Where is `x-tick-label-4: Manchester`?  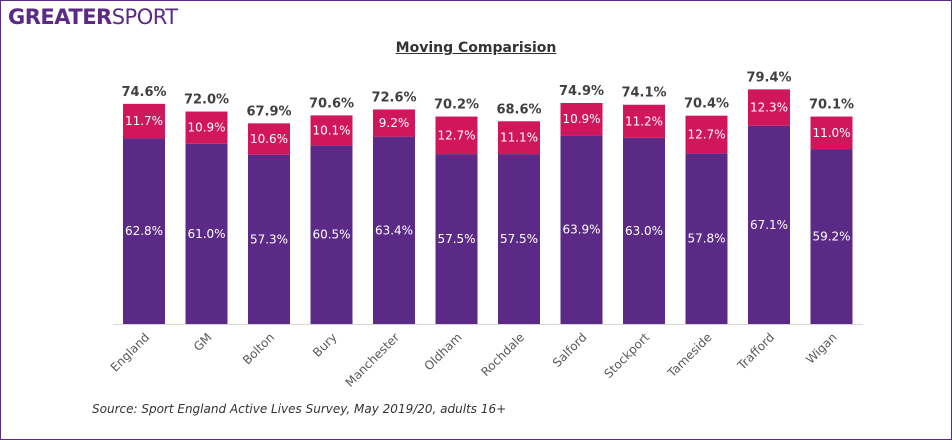
x-tick-label-4: Manchester is located at coordinates (373, 360).